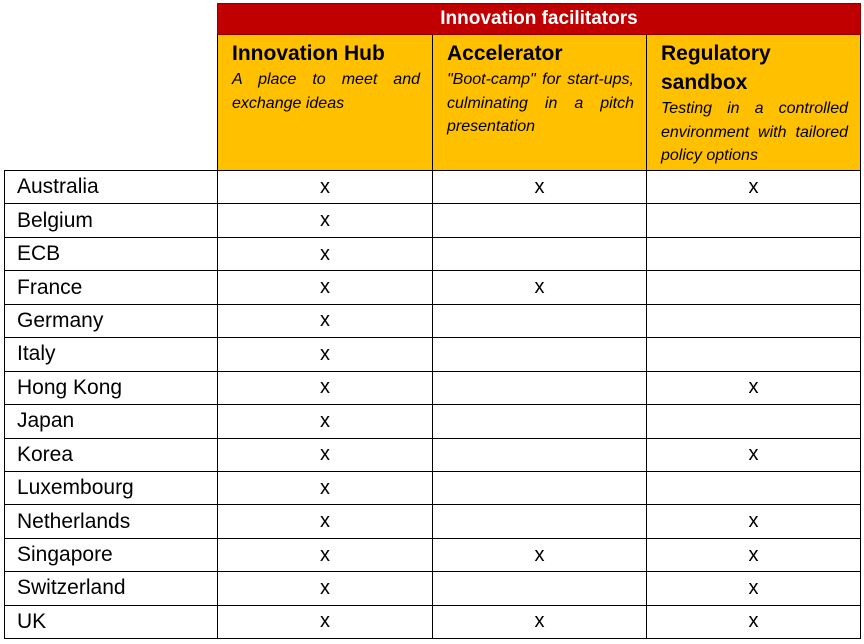 The width and height of the screenshot is (864, 644). Describe the element at coordinates (111, 488) in the screenshot. I see `country-cell: Luxembourg` at that location.